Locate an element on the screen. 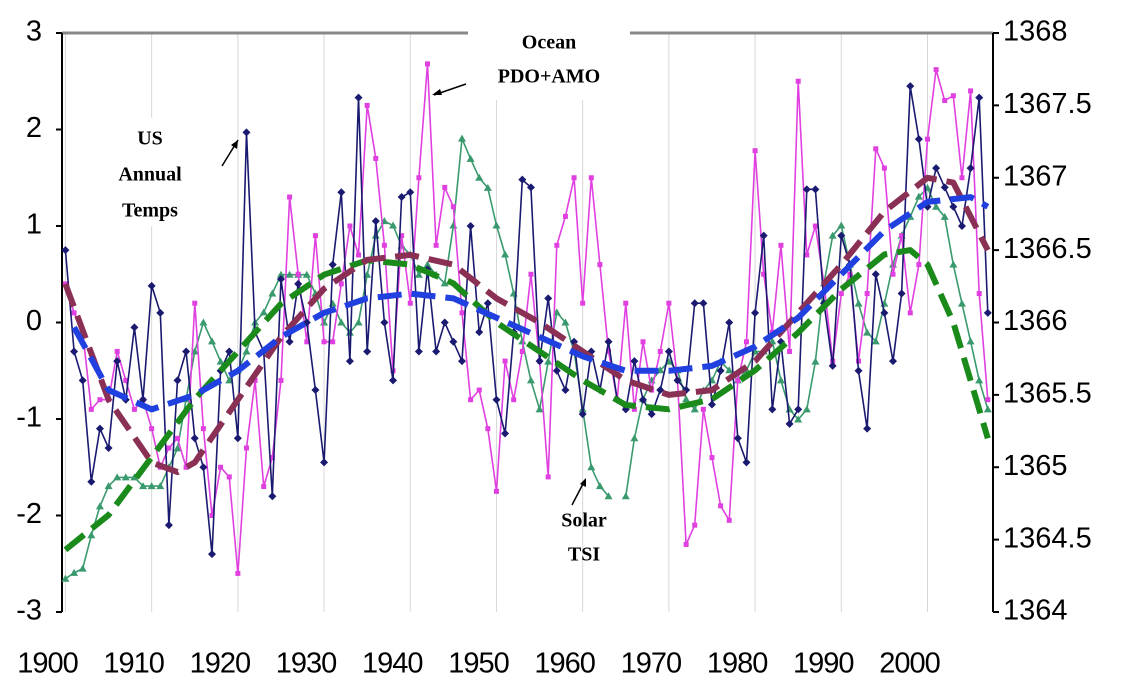 The image size is (1121, 700). y-tick-label: 3 is located at coordinates (34, 32).